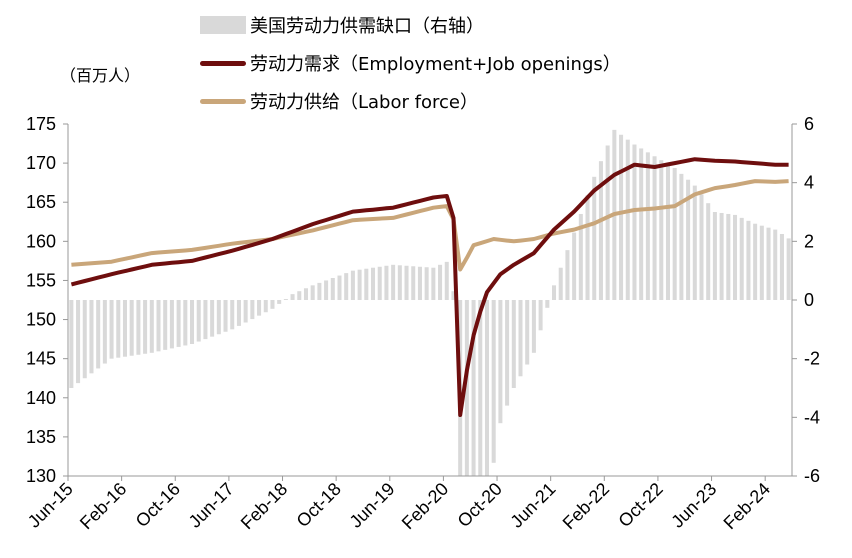  Describe the element at coordinates (812, 417) in the screenshot. I see `y-right-tick-label: -4` at that location.